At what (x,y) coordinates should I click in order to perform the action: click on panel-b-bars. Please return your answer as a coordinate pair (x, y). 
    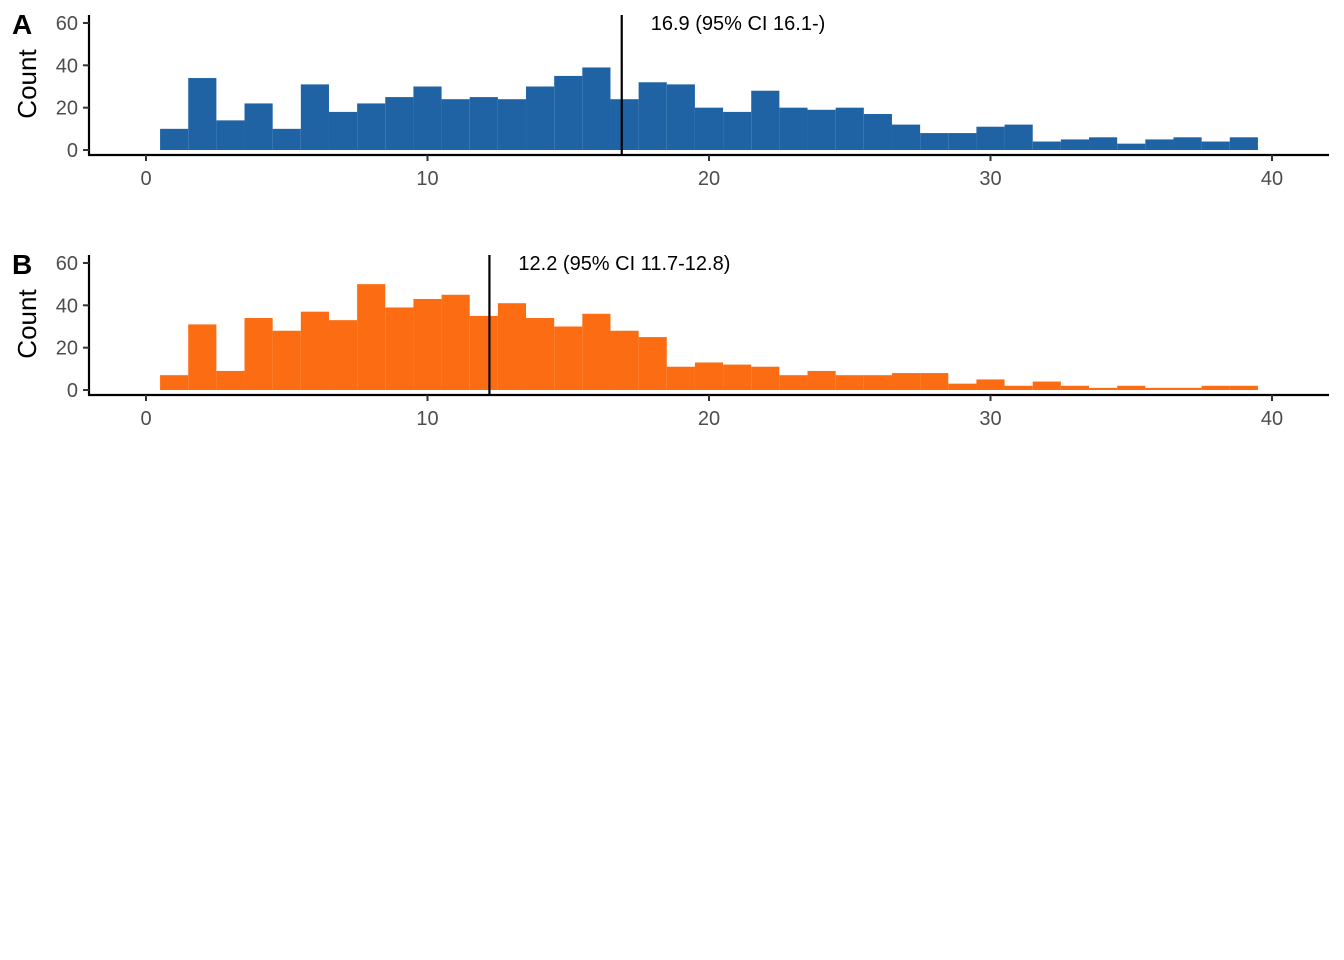
    Looking at the image, I should click on (709, 337).